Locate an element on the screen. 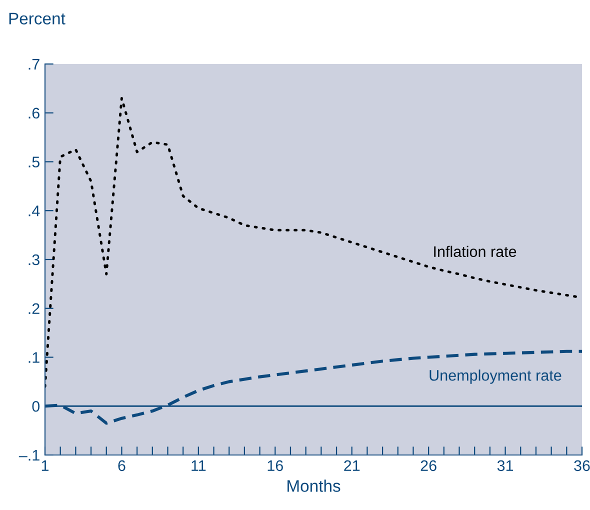  y-tick-label: .7 is located at coordinates (34, 64).